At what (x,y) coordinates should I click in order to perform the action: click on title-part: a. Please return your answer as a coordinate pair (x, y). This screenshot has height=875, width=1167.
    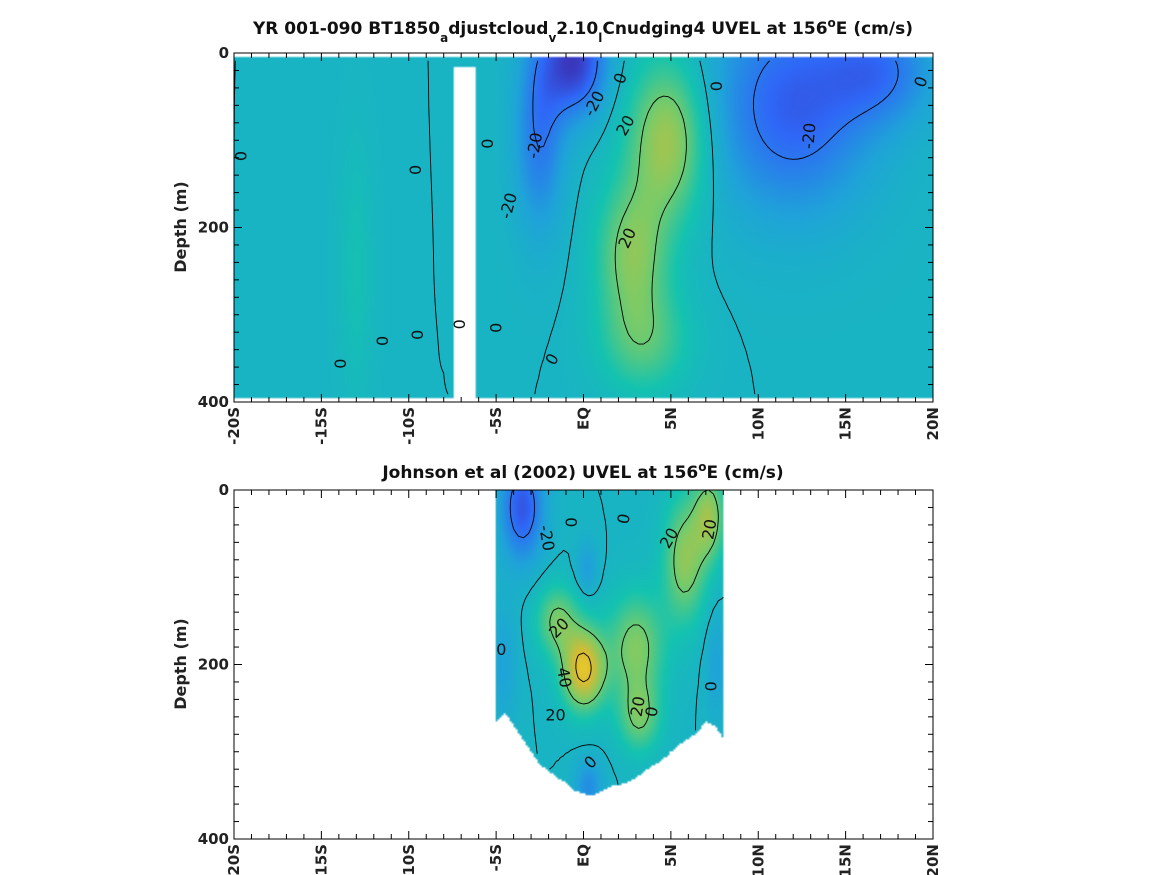
    Looking at the image, I should click on (444, 38).